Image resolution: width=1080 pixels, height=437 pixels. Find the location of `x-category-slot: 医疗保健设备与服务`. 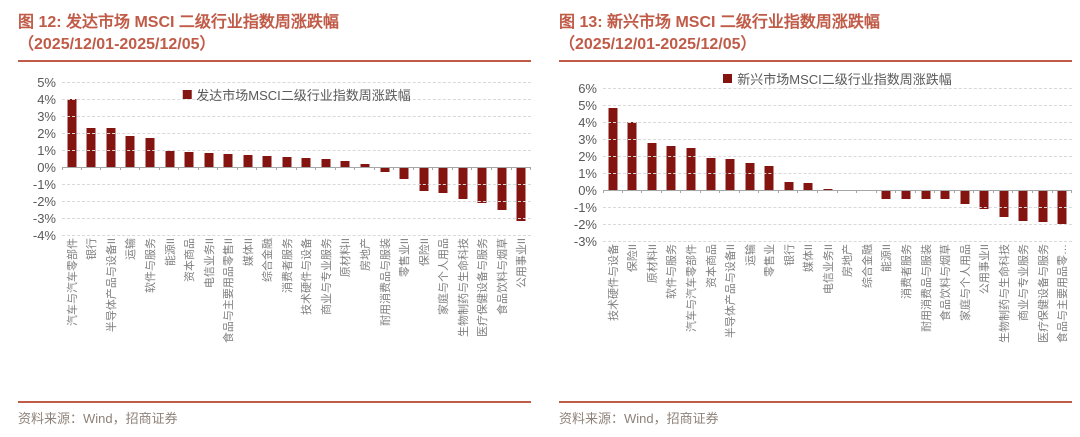

x-category-slot: 医疗保健设备与服务 is located at coordinates (482, 318).